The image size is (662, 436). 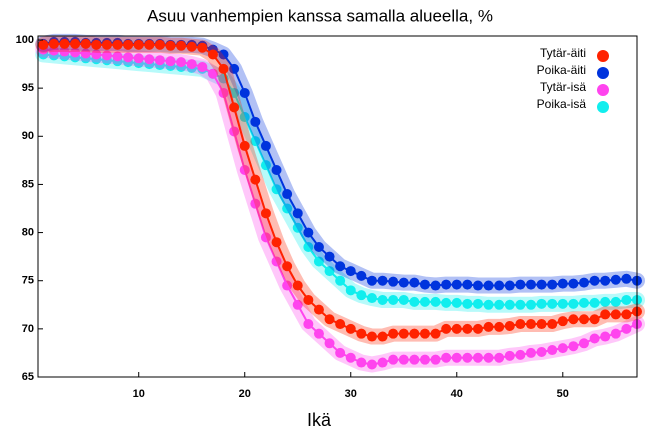 I want to click on x-tick-label: 20, so click(x=245, y=394).